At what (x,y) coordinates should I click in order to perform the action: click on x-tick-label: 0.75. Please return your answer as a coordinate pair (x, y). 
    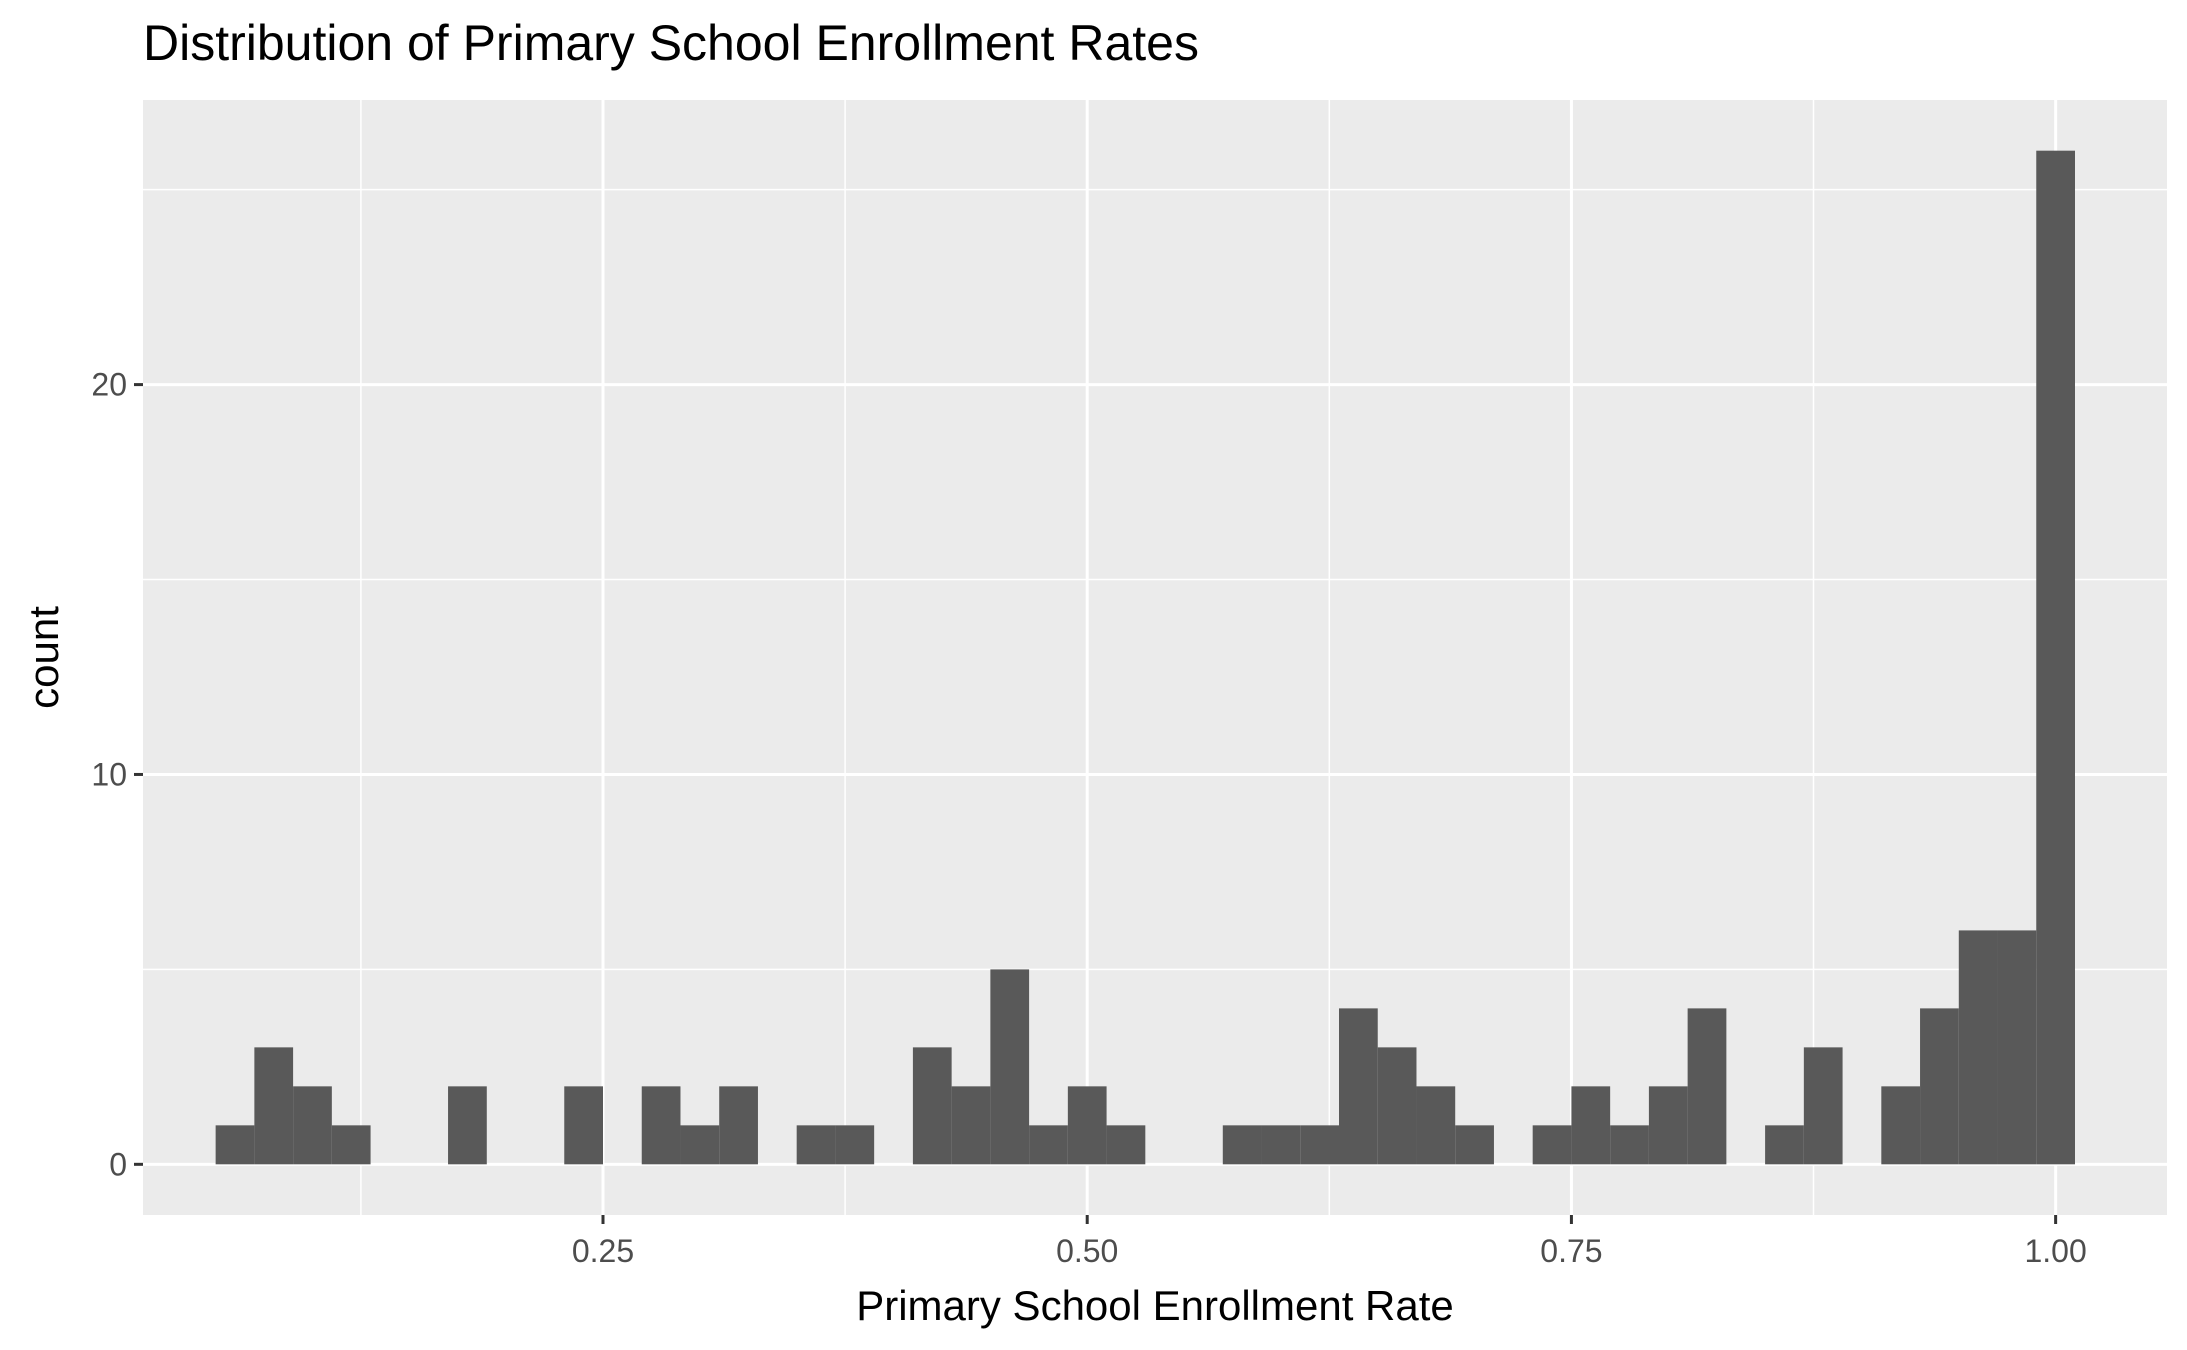
    Looking at the image, I should click on (1571, 1251).